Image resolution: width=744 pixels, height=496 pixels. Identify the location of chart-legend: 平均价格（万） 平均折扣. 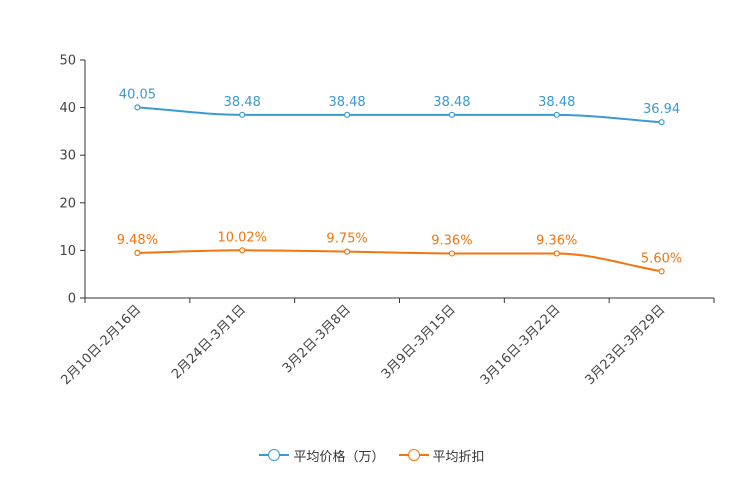
(372, 455).